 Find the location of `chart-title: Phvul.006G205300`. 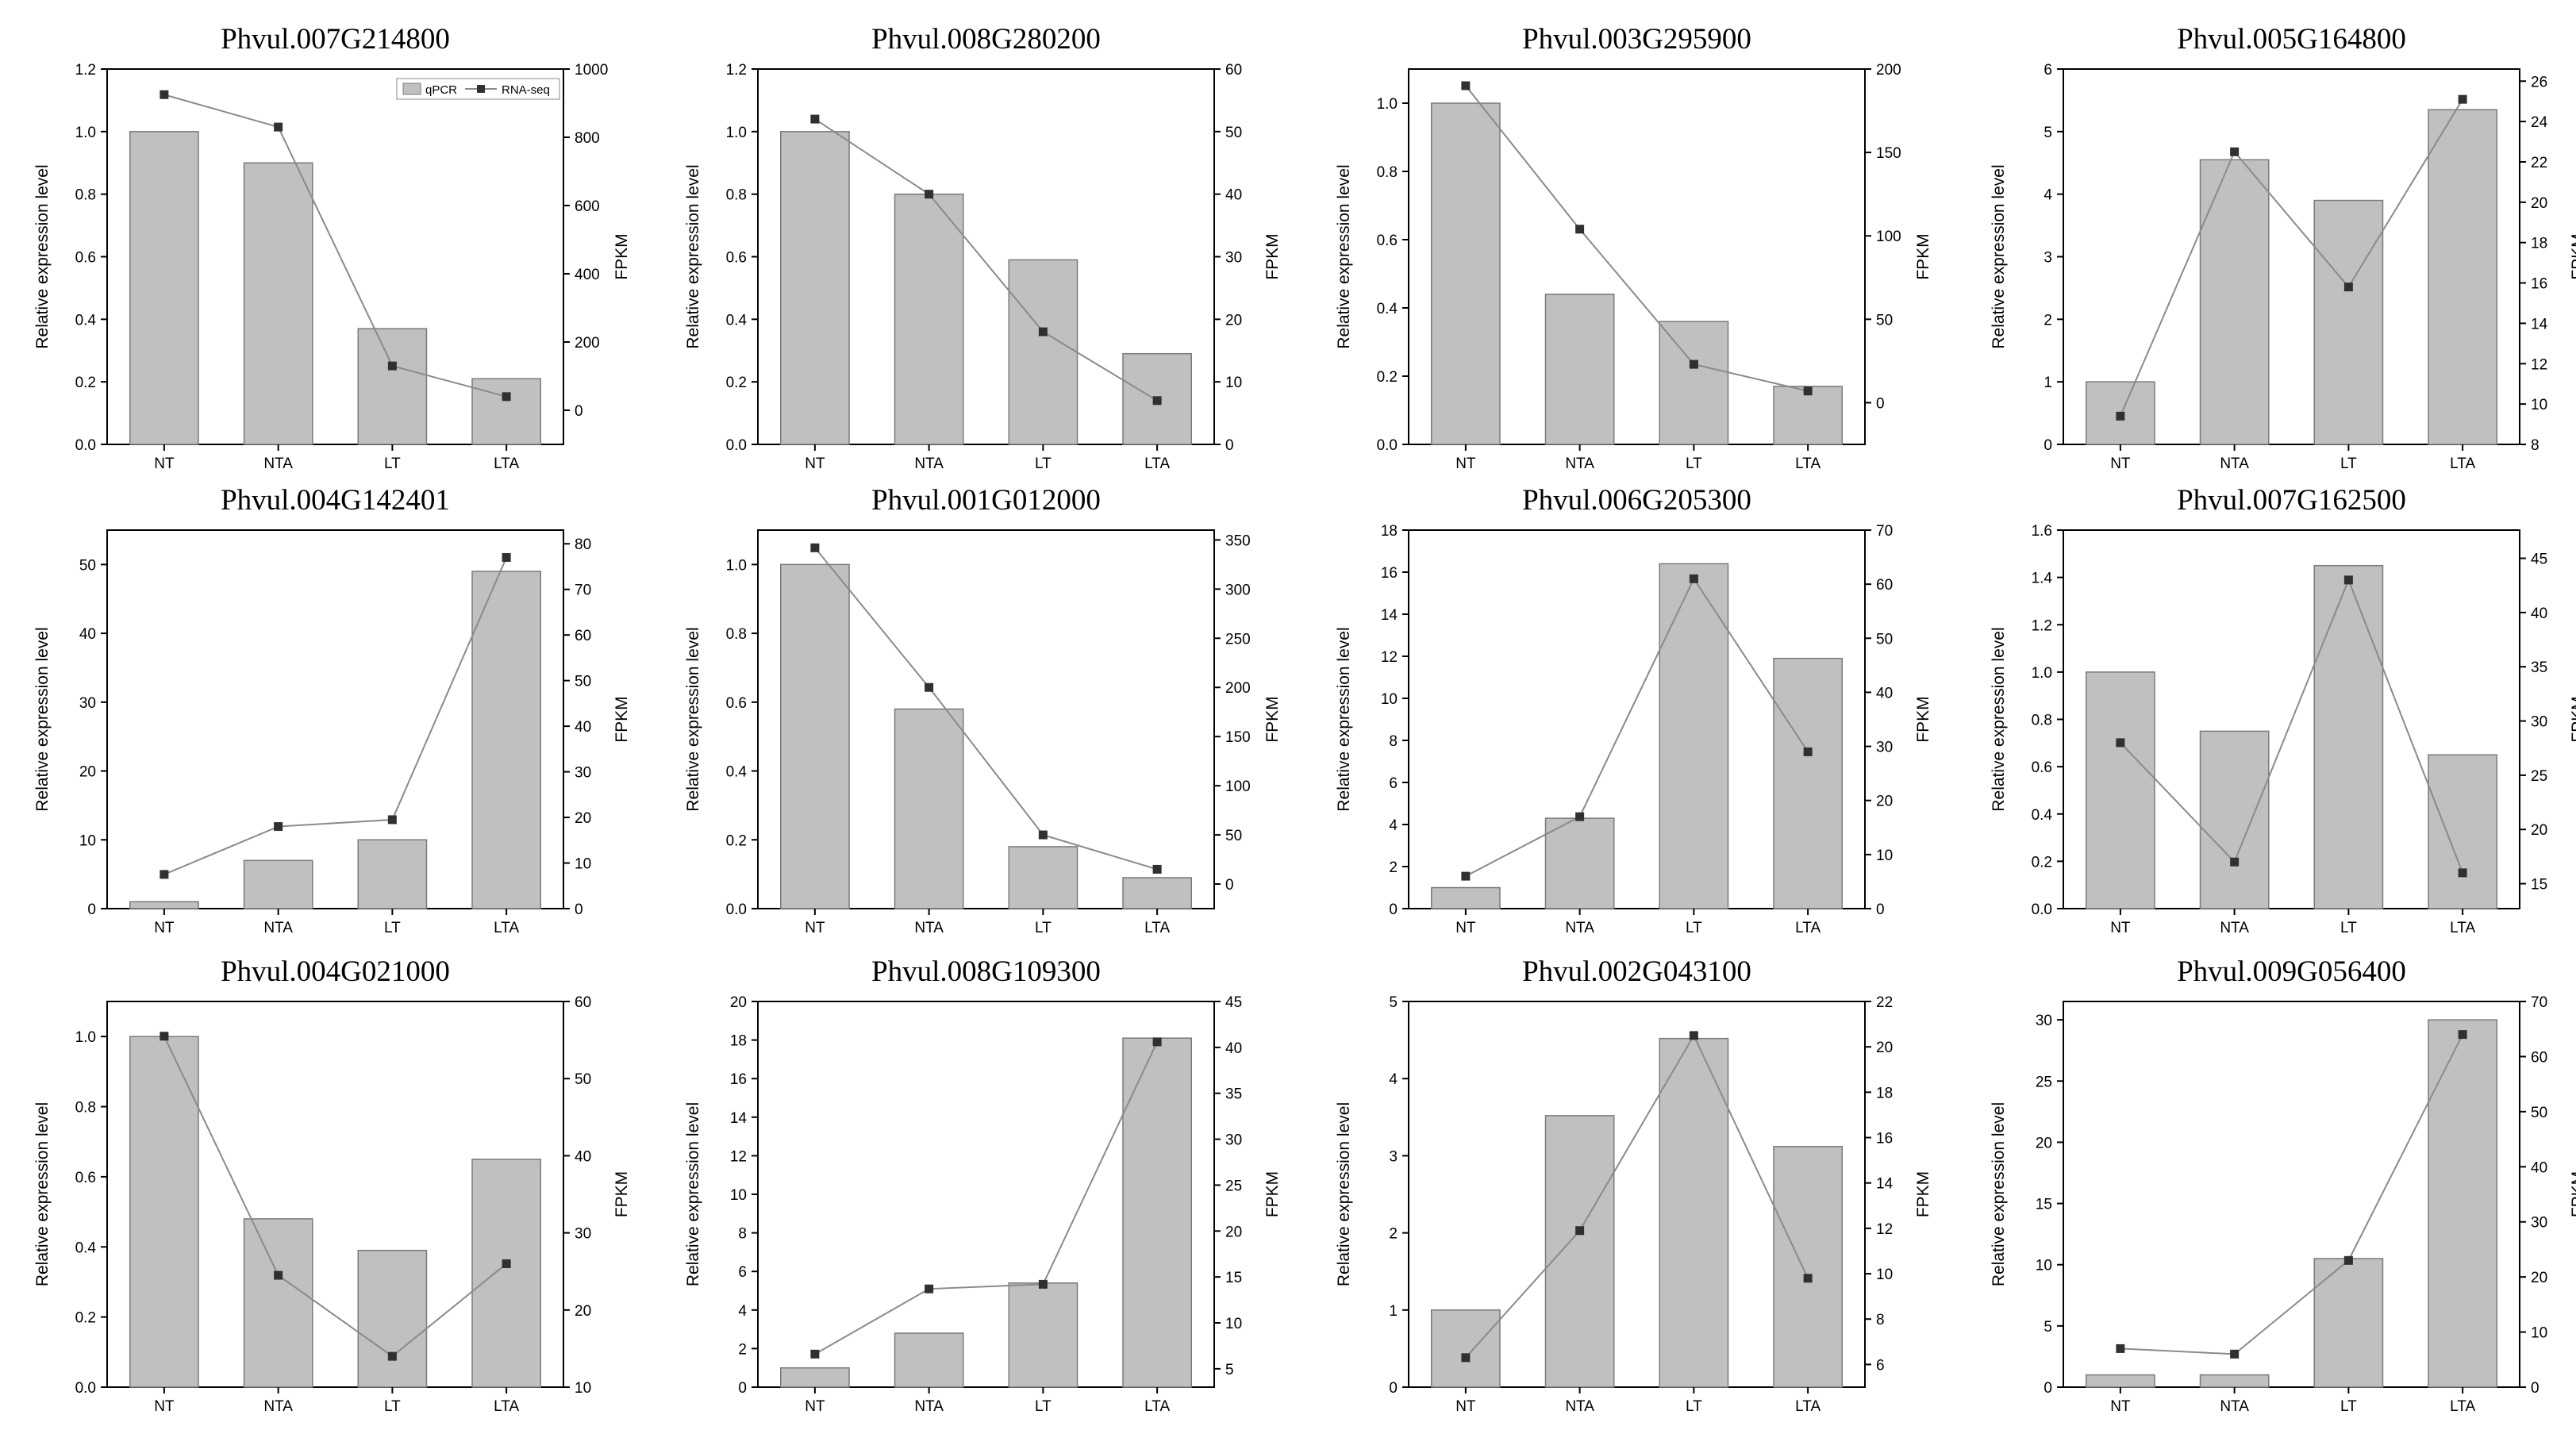

chart-title: Phvul.006G205300 is located at coordinates (1637, 500).